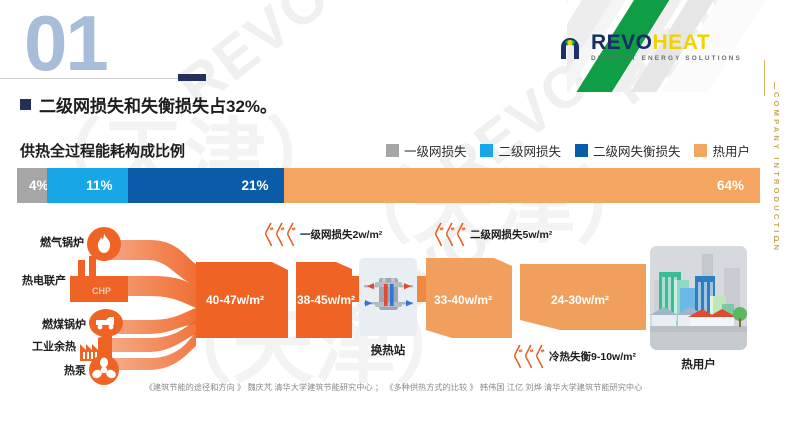  Describe the element at coordinates (255, 185) in the screenshot. I see `bar-value-label: 21%` at that location.